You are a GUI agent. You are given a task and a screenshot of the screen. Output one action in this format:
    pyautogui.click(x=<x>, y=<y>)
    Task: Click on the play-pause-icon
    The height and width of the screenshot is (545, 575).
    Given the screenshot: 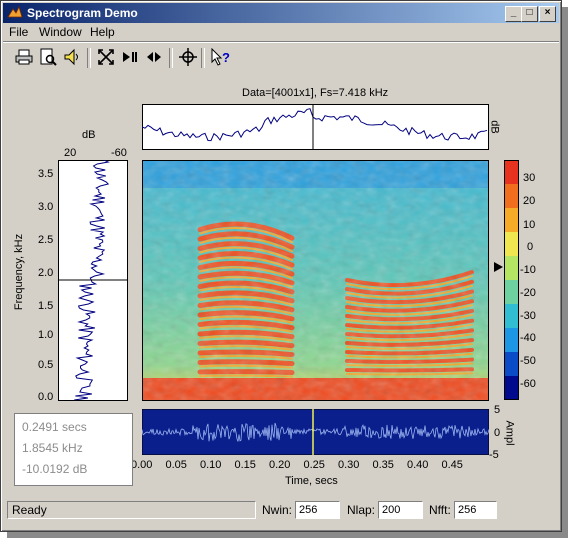 What is the action you would take?
    pyautogui.click(x=130, y=57)
    